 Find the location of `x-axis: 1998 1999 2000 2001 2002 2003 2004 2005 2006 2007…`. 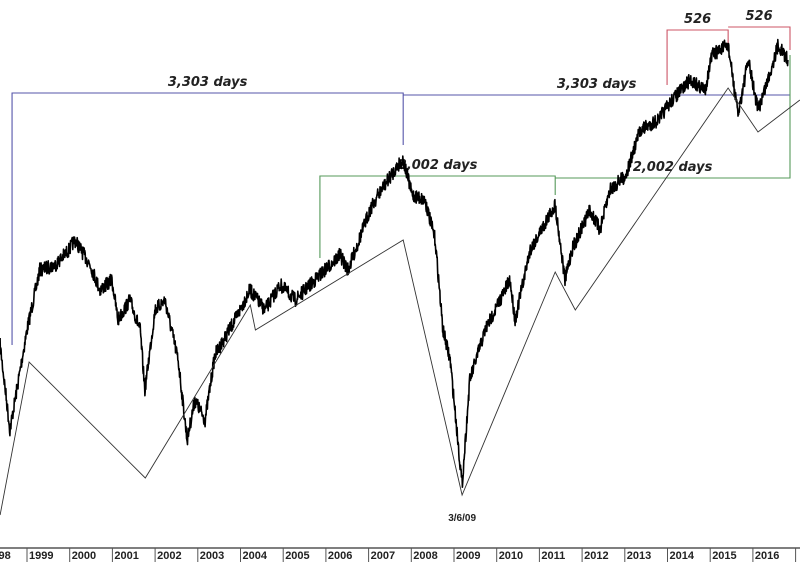

x-axis: 1998 1999 2000 2001 2002 2003 2004 2005 2006 2007… is located at coordinates (400, 554).